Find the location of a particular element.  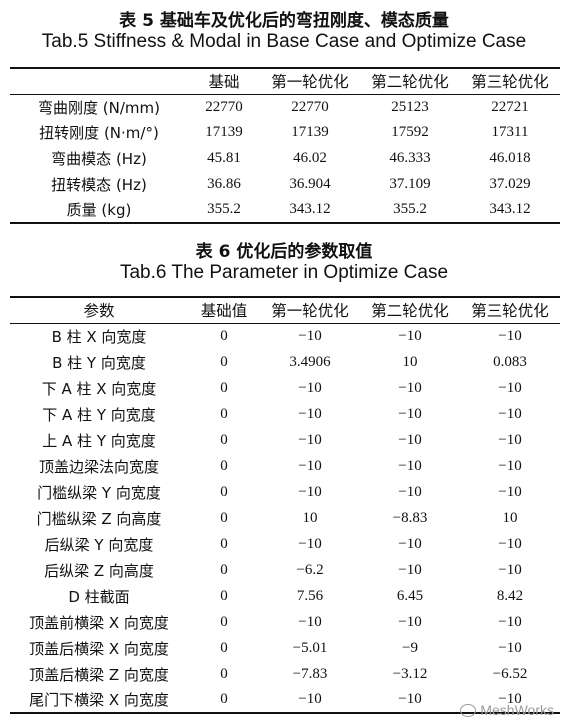

table-row: 弯曲刚度 (N/mm) 22770 22770 25123 22721 is located at coordinates (285, 107).